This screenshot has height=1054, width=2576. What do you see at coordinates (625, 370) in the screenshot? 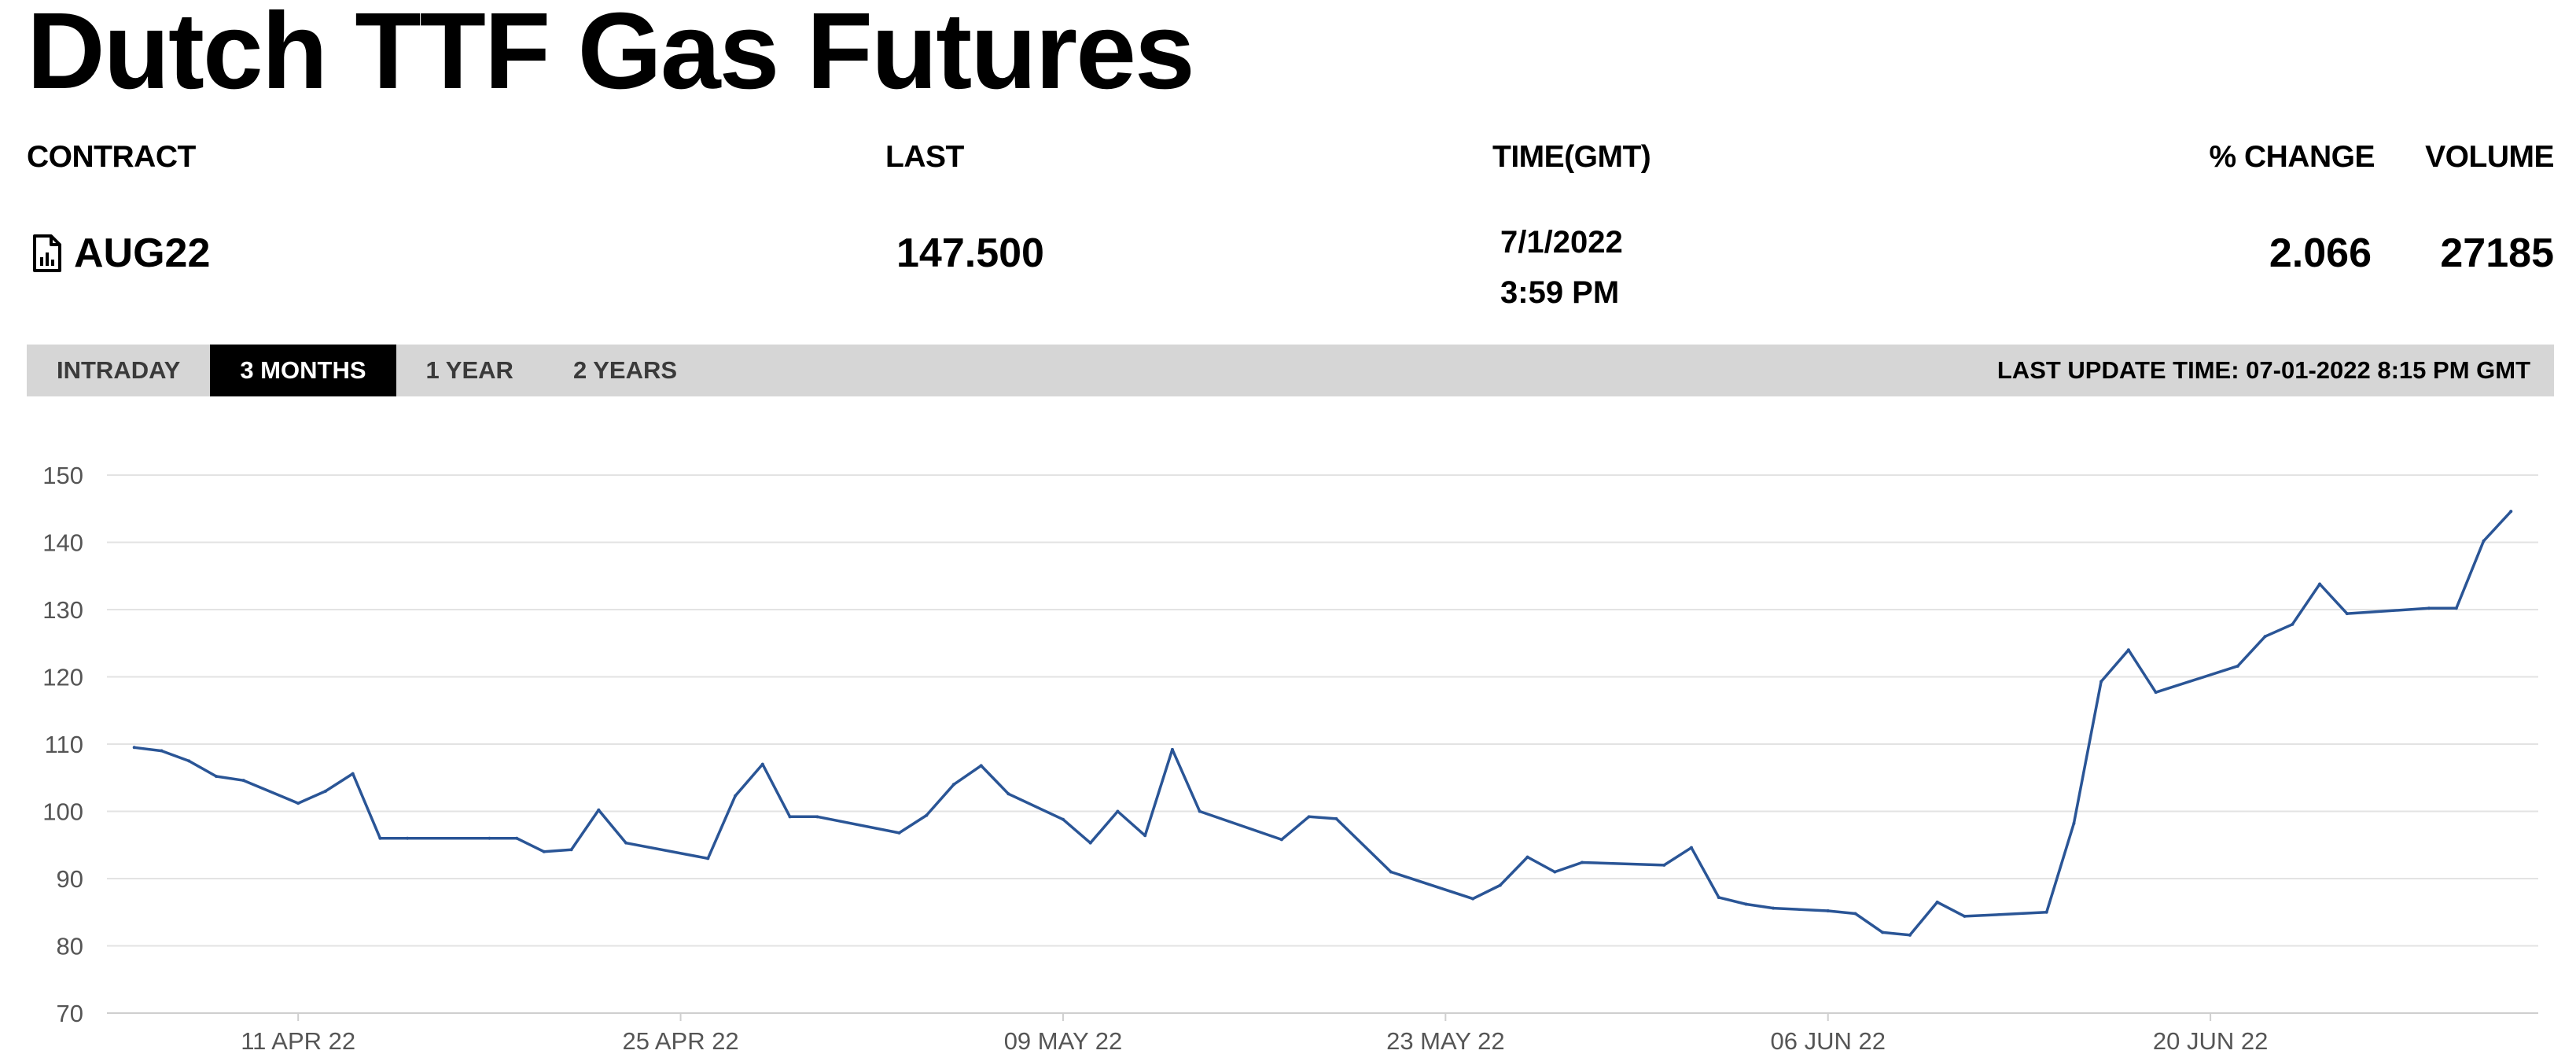
I see `tab-2-years: 2 YEARS` at bounding box center [625, 370].